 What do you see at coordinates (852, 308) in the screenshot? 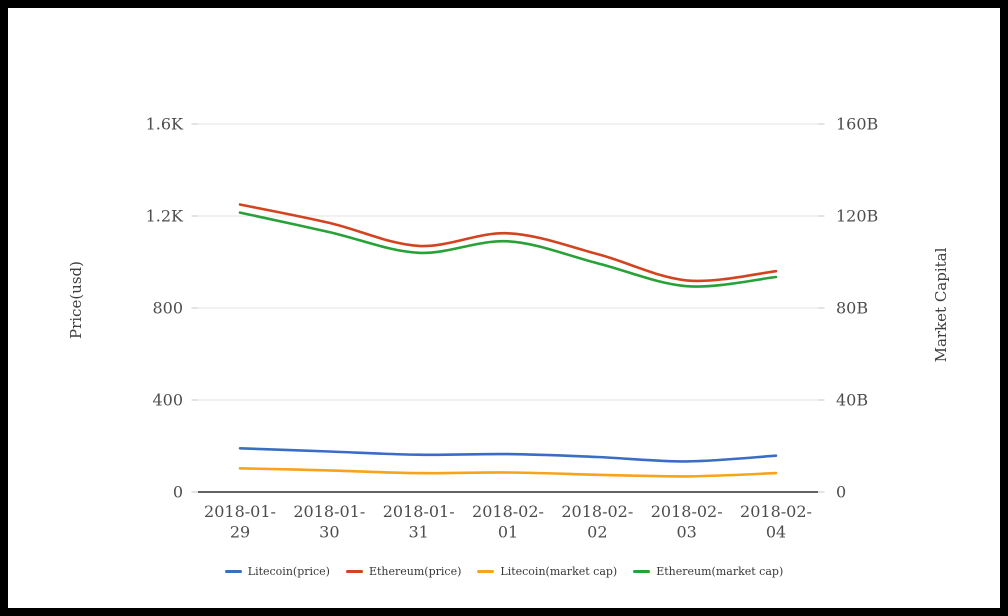
I see `y-tick-label-right: 80B` at bounding box center [852, 308].